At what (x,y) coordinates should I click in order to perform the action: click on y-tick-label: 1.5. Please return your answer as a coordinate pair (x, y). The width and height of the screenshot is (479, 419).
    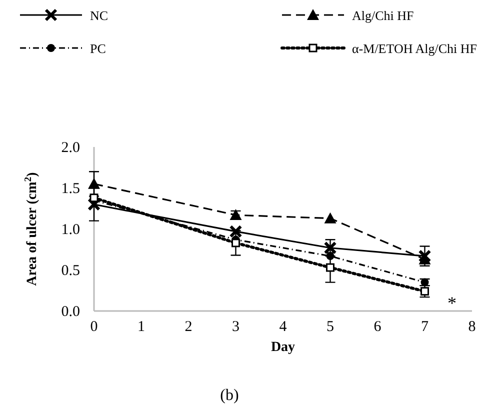
    Looking at the image, I should click on (70, 189).